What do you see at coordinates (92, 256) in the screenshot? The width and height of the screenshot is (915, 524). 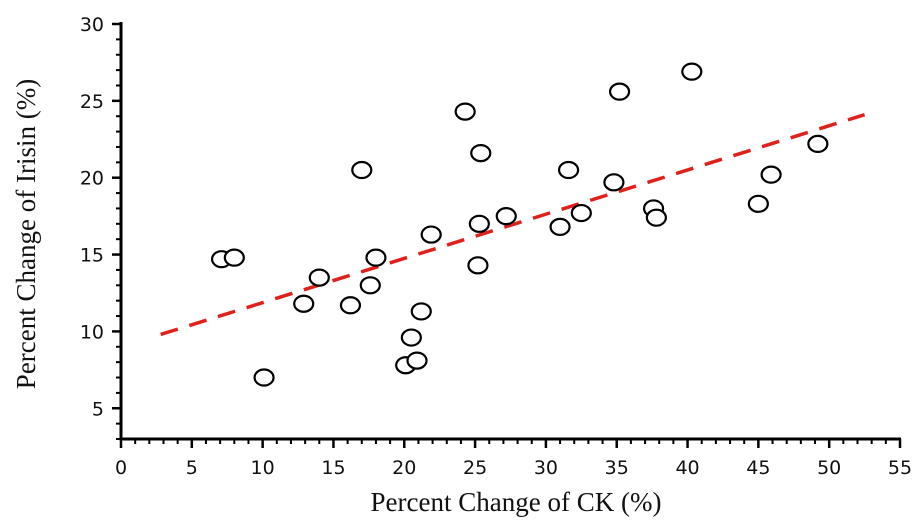 I see `y-tick-label: 15` at bounding box center [92, 256].